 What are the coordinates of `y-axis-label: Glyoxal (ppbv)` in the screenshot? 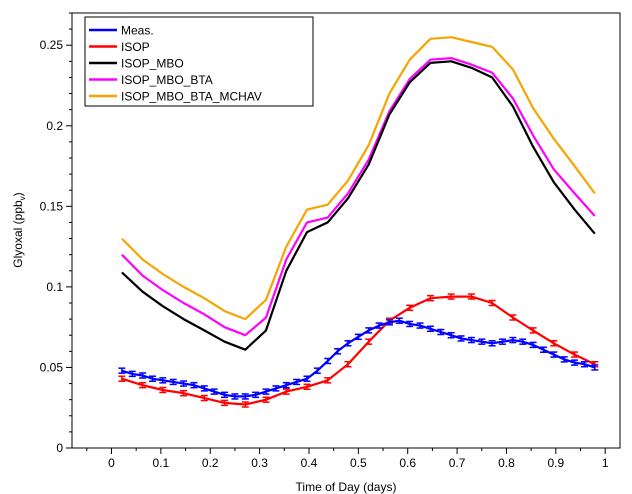 It's located at (19, 229).